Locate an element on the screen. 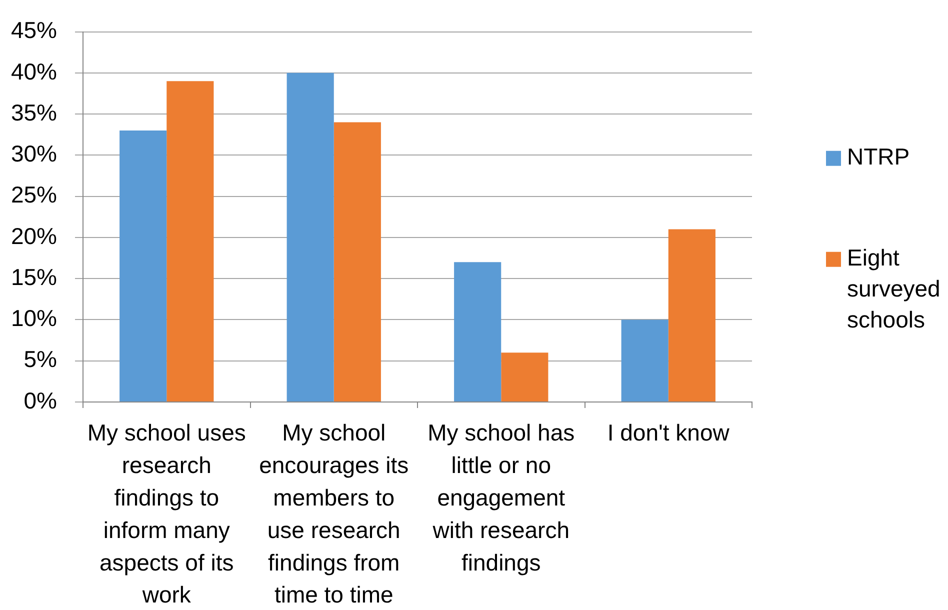 The width and height of the screenshot is (948, 610). y-tick-label: 40% is located at coordinates (33, 71).